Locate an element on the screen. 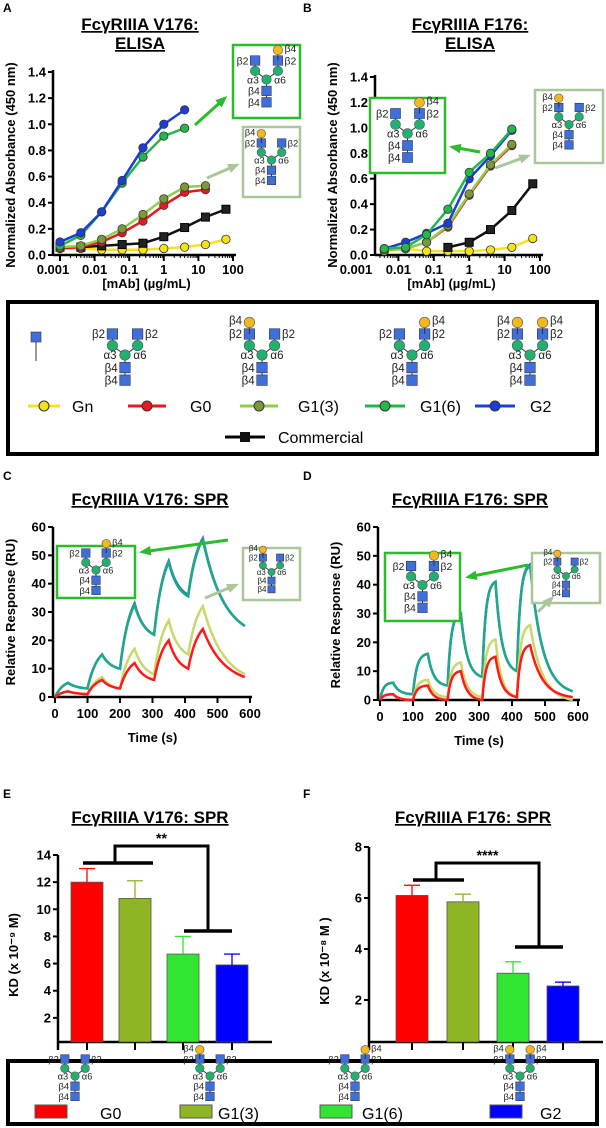 This screenshot has width=606, height=1128. legend-box is located at coordinates (302, 378).